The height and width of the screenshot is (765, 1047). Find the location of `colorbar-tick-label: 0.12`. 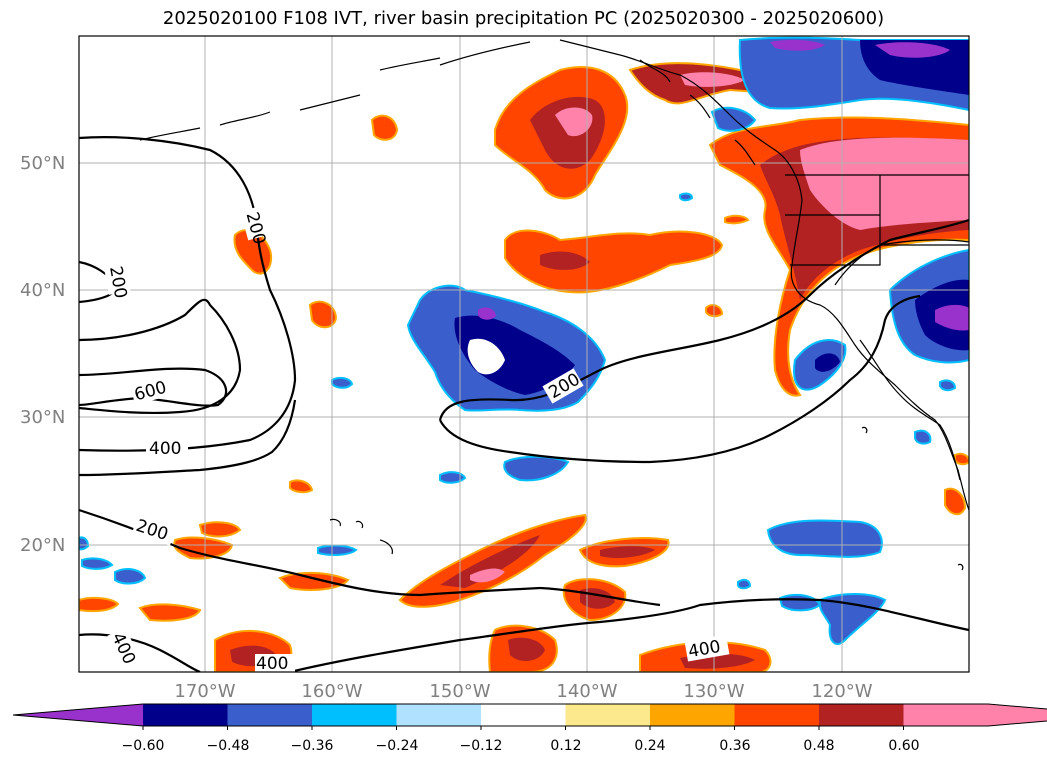

colorbar-tick-label: 0.12 is located at coordinates (565, 746).